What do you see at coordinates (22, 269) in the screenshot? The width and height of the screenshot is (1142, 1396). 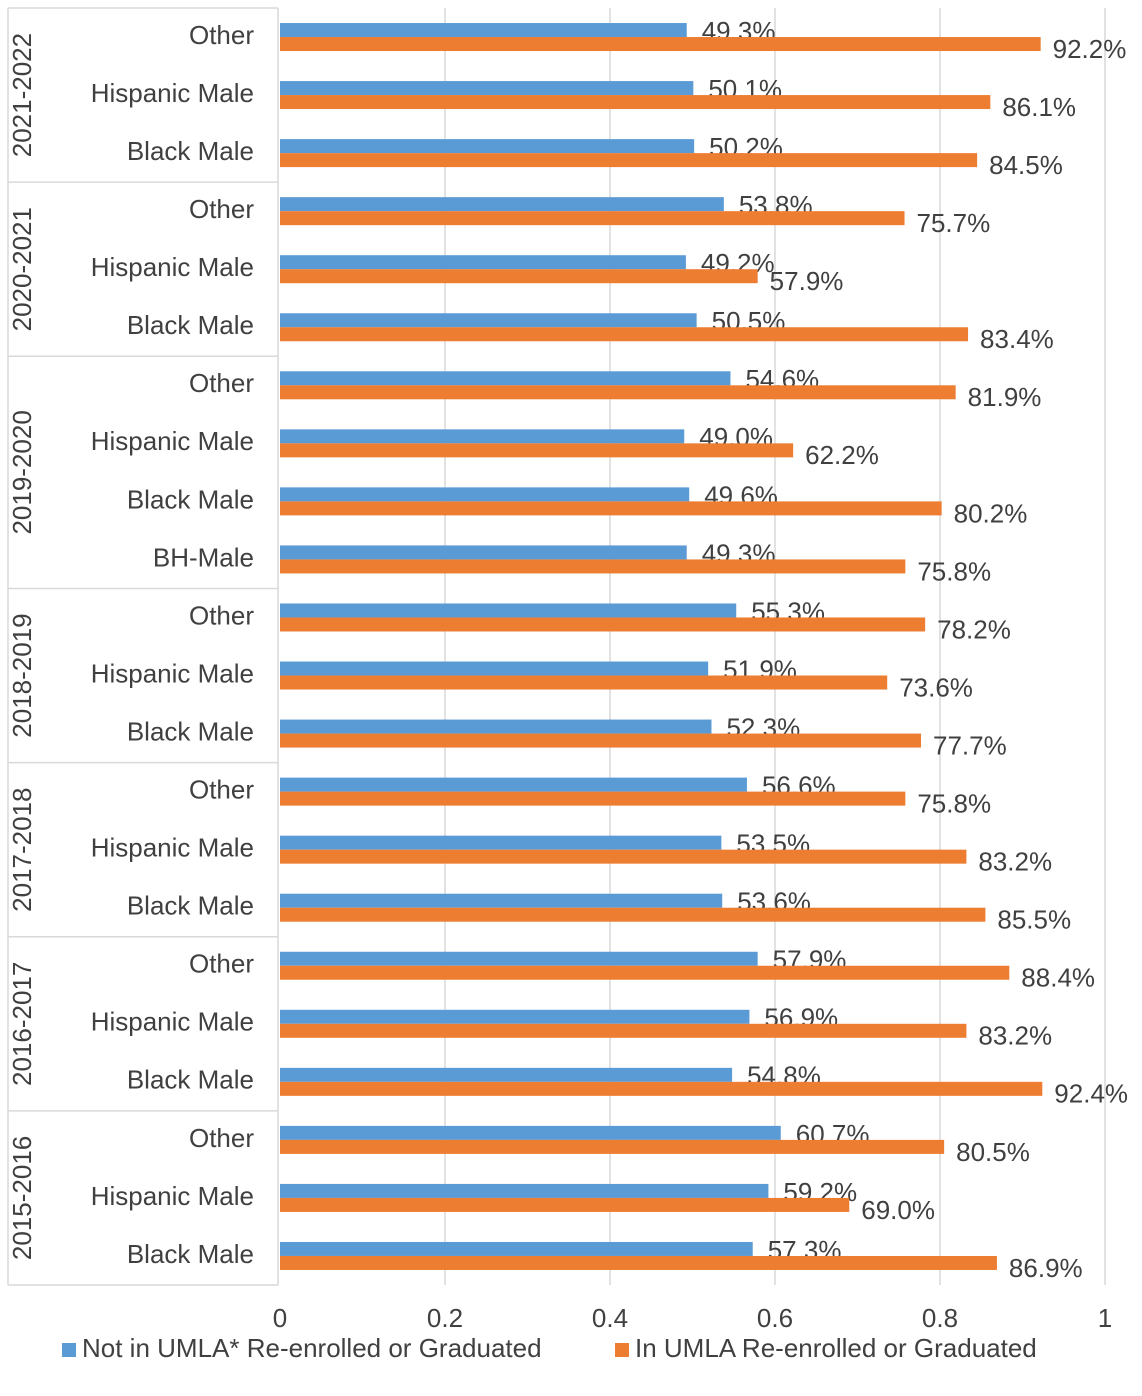 I see `group-label: 2020-2021` at bounding box center [22, 269].